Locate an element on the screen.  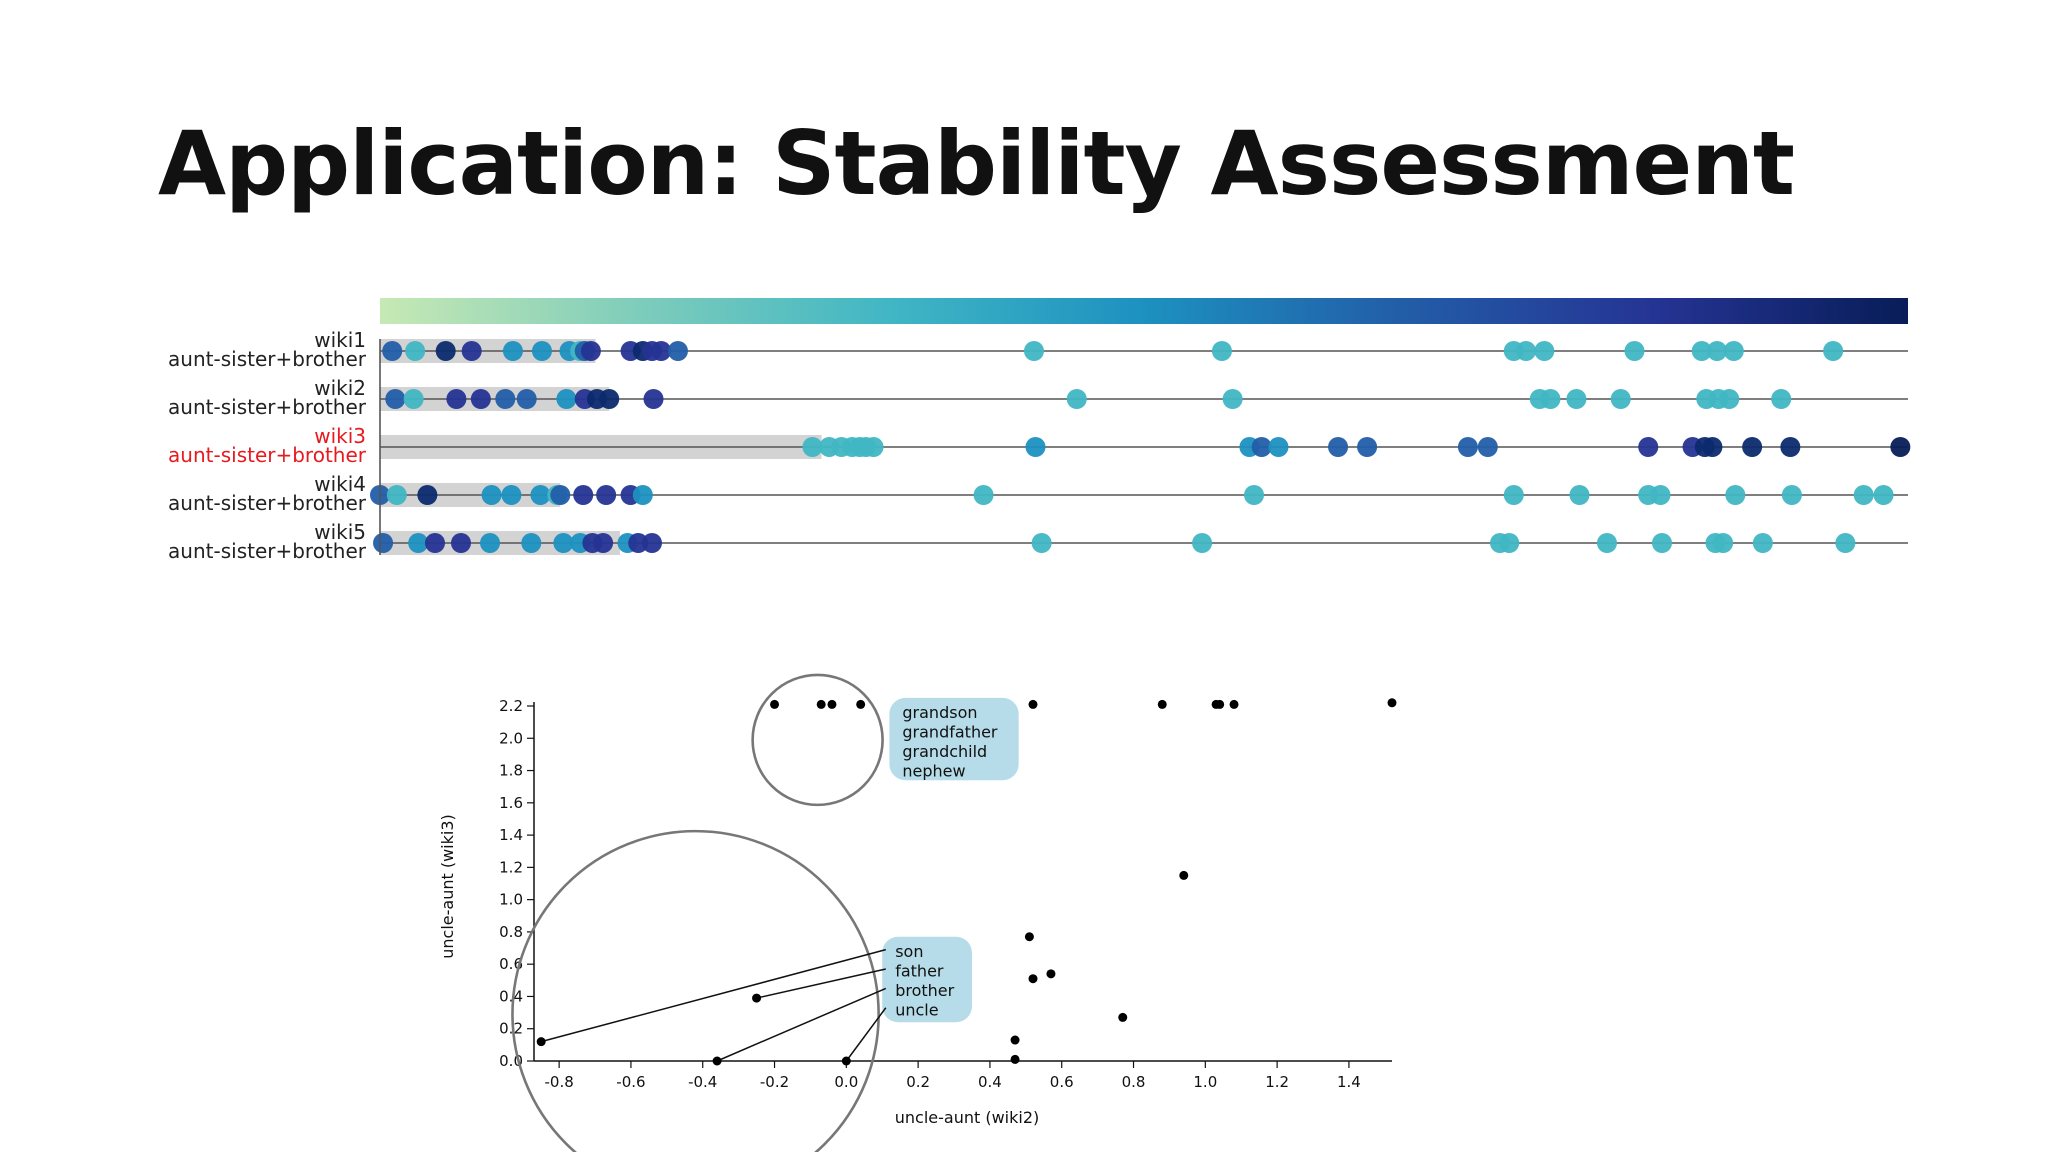
annotation-line: grandchild is located at coordinates (944, 751).